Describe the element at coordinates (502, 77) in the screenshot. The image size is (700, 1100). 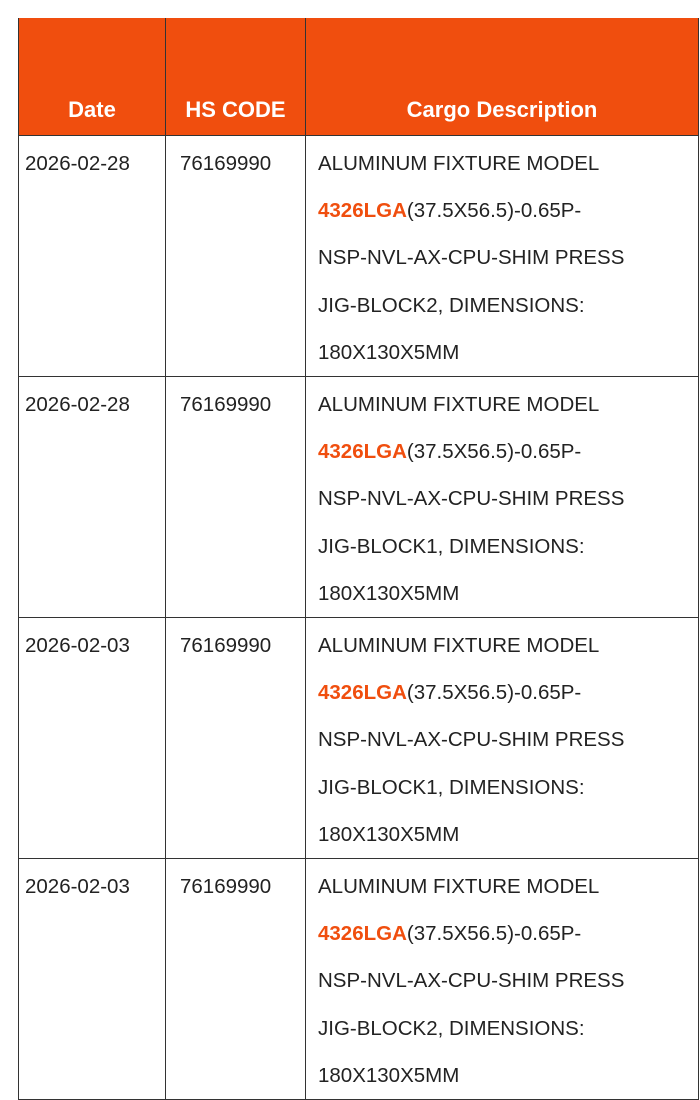
I see `header-cargo-description: Cargo Description` at that location.